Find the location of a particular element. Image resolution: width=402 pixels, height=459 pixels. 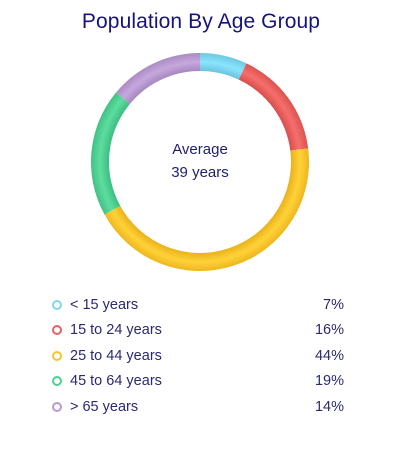

legend-value: 44% is located at coordinates (329, 355).